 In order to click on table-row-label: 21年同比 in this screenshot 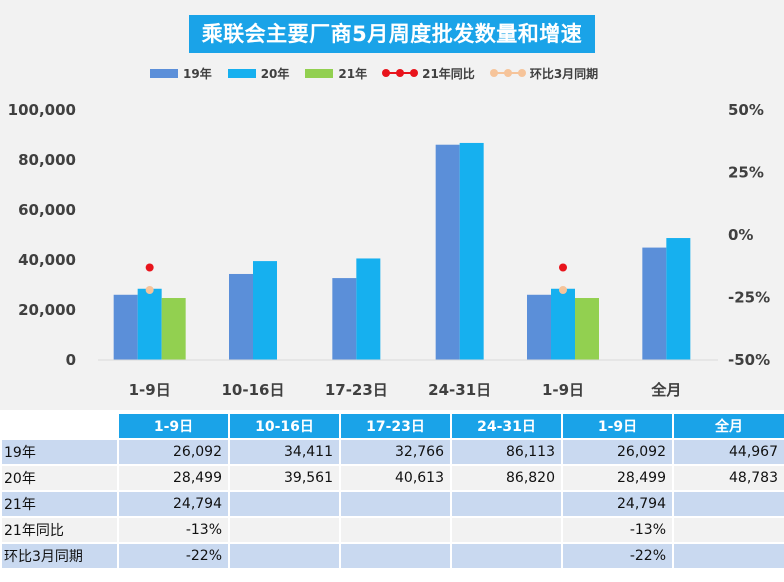, I will do `click(59, 530)`.